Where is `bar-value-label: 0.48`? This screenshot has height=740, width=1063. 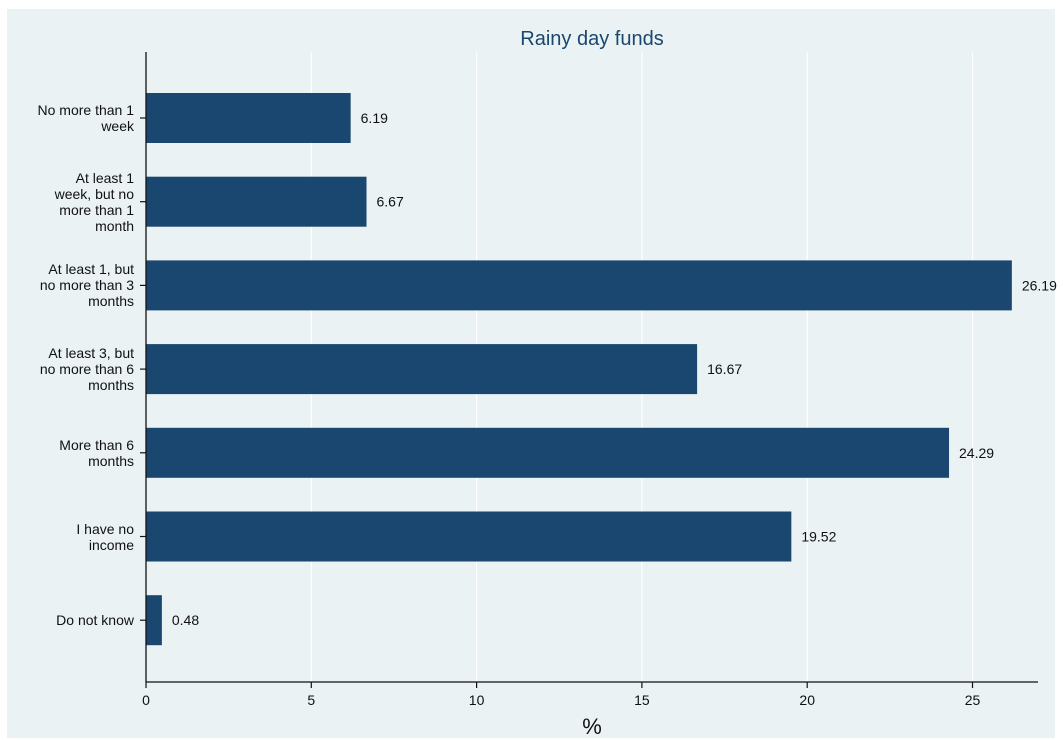
bar-value-label: 0.48 is located at coordinates (185, 620).